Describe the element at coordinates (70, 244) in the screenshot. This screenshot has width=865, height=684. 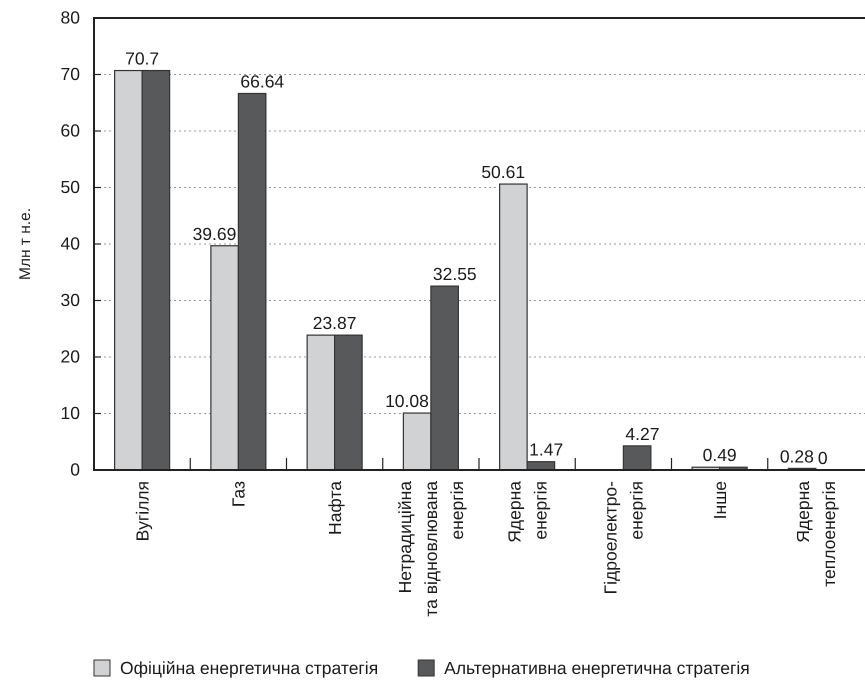
I see `y-tick-label: 40` at that location.